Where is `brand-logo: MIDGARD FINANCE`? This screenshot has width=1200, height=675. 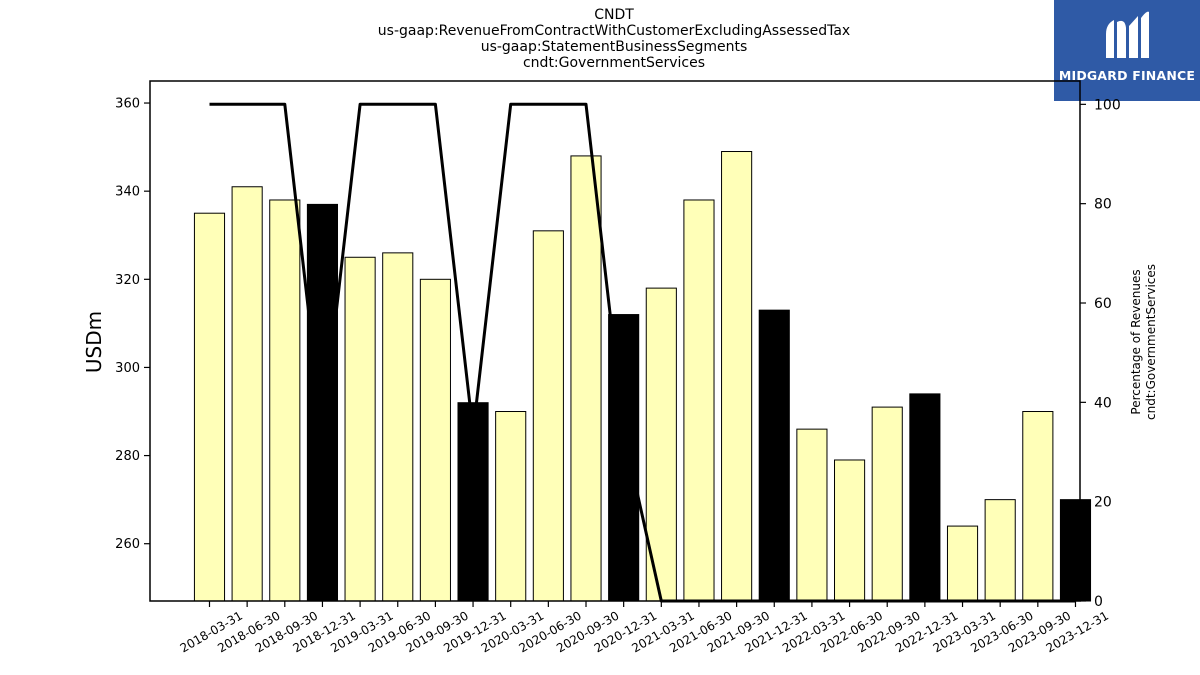
brand-logo: MIDGARD FINANCE is located at coordinates (1127, 50).